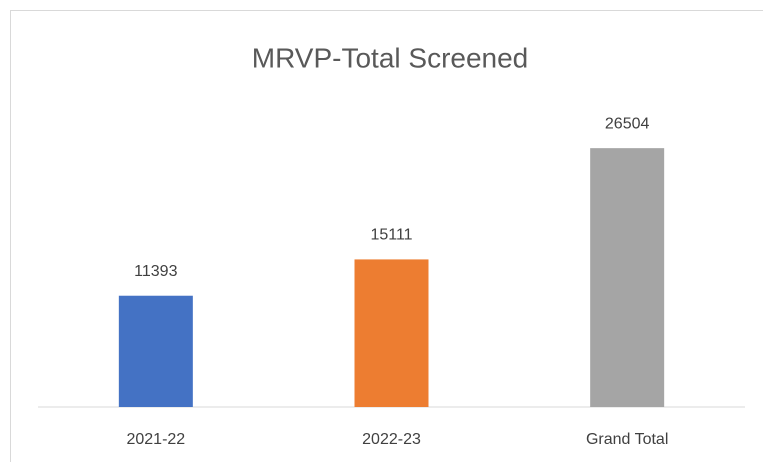 The width and height of the screenshot is (763, 462). Describe the element at coordinates (627, 439) in the screenshot. I see `x-tick-label: Grand Total` at that location.